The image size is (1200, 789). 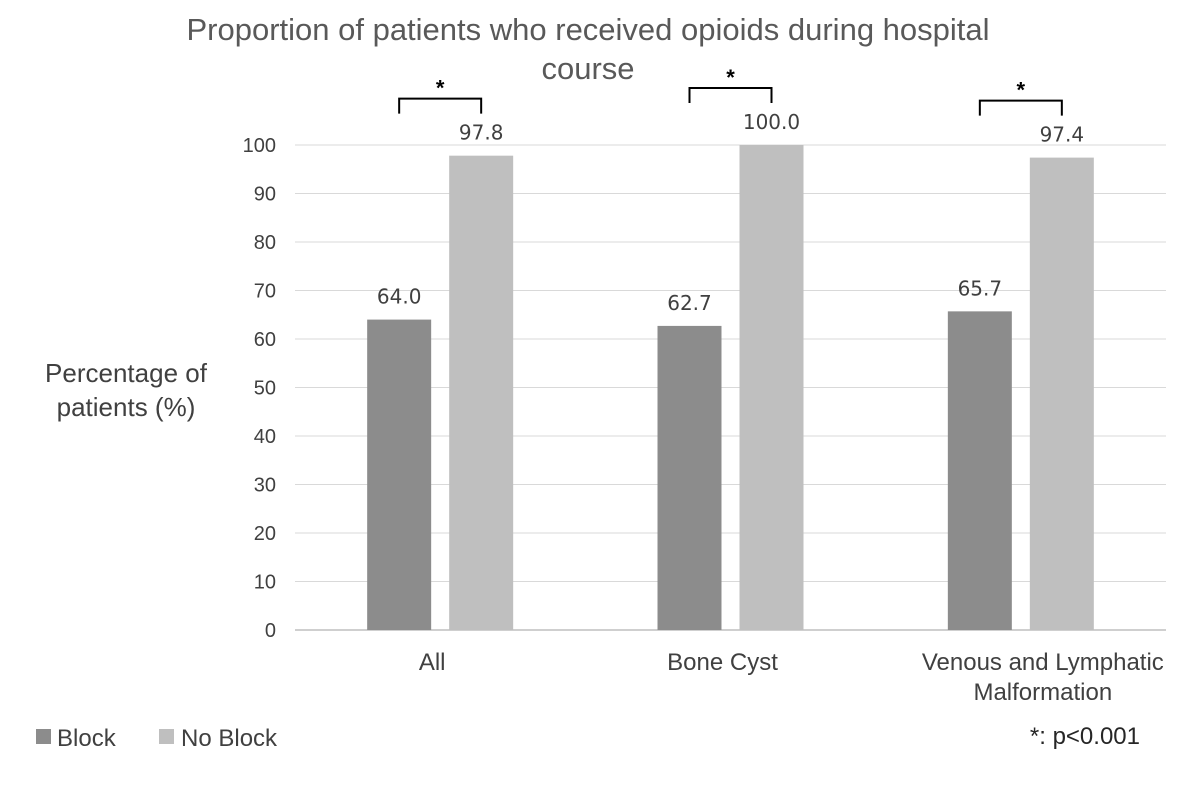 I want to click on value-label: 97.8, so click(x=481, y=133).